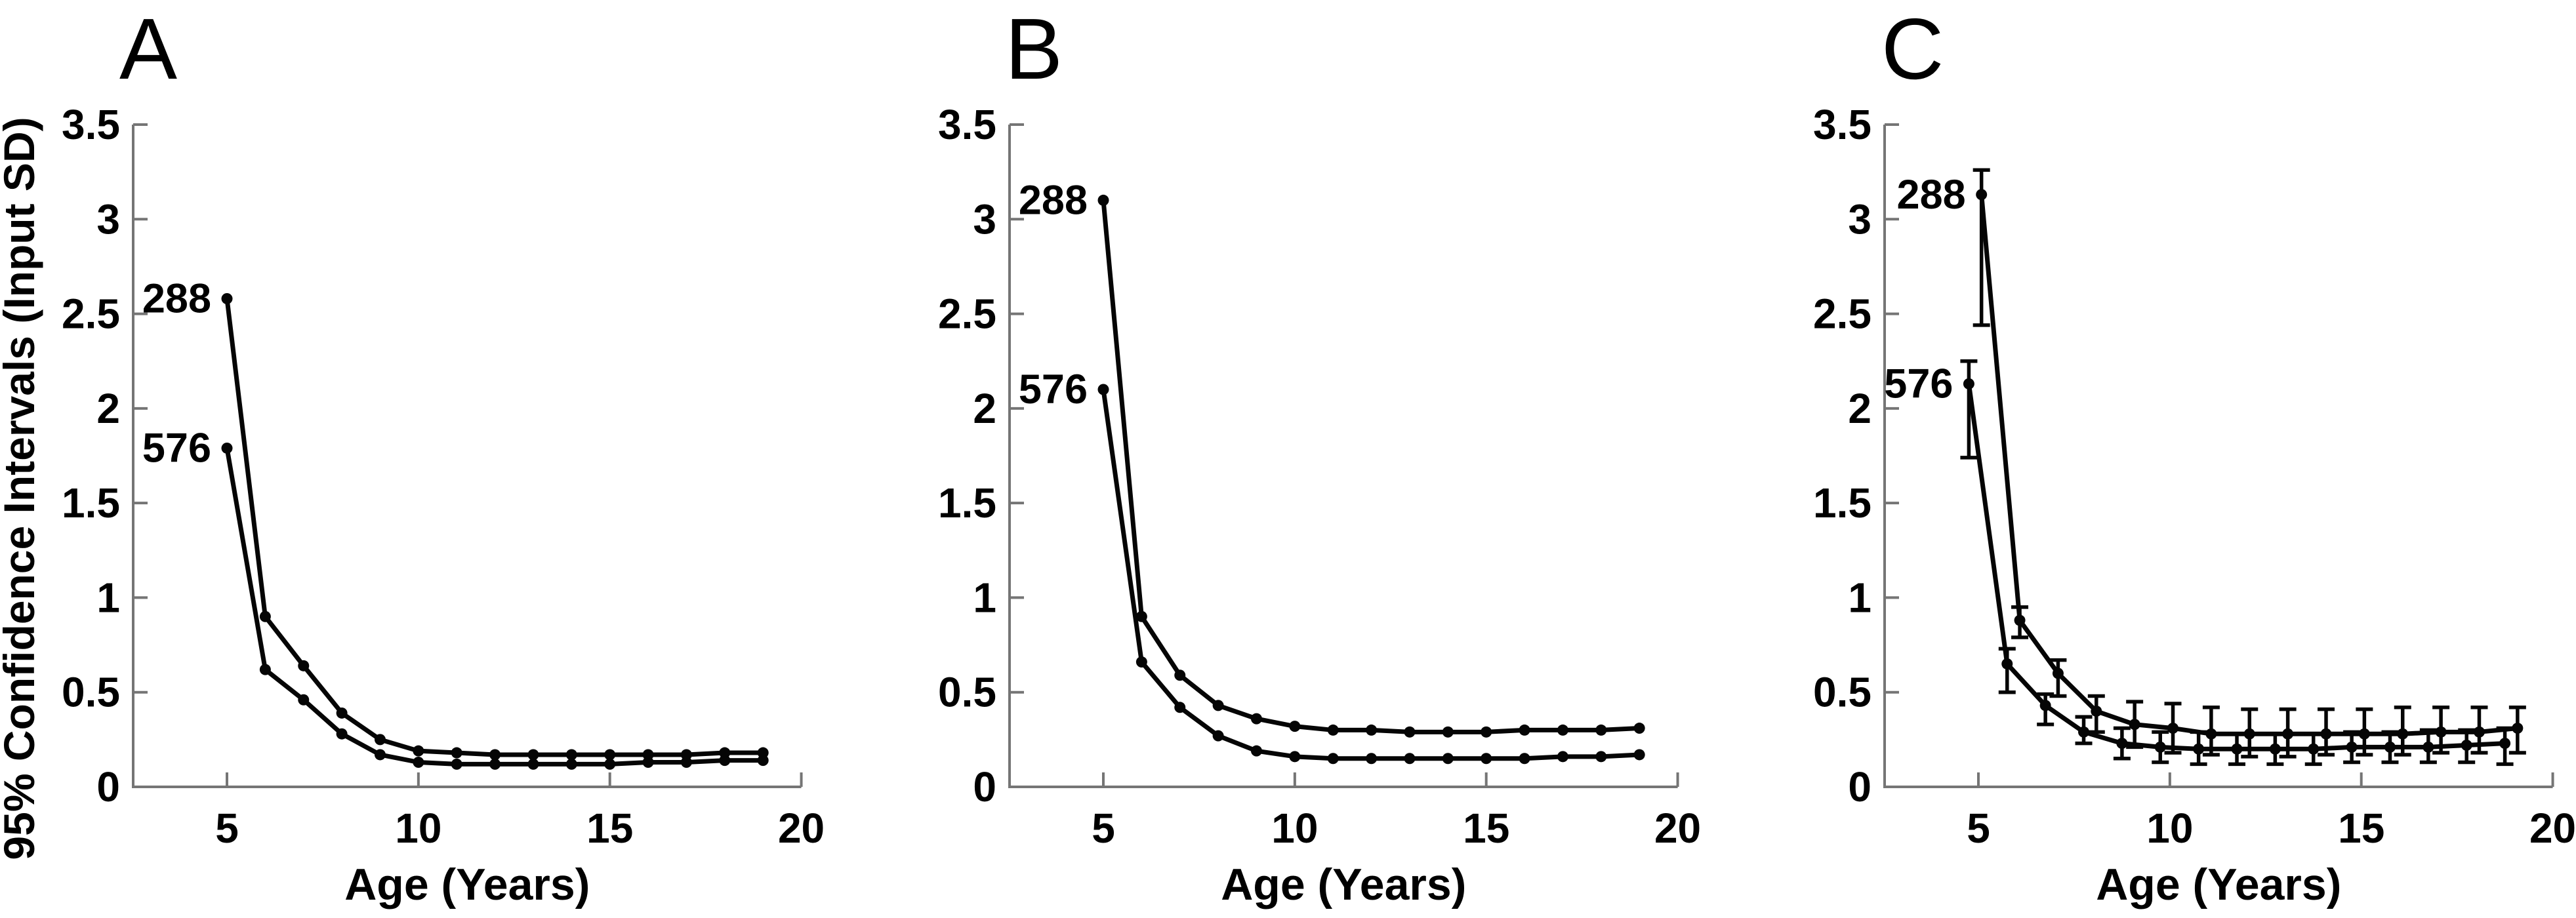 The height and width of the screenshot is (918, 2576). What do you see at coordinates (2361, 828) in the screenshot?
I see `x-tick-label: 15` at bounding box center [2361, 828].